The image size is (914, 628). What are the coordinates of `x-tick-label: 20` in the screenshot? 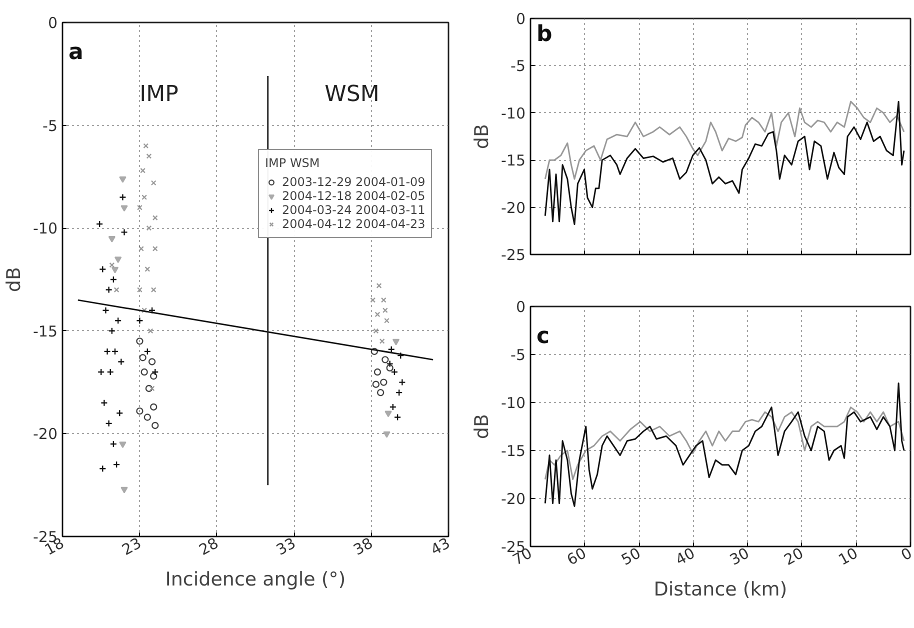 It's located at (793, 556).